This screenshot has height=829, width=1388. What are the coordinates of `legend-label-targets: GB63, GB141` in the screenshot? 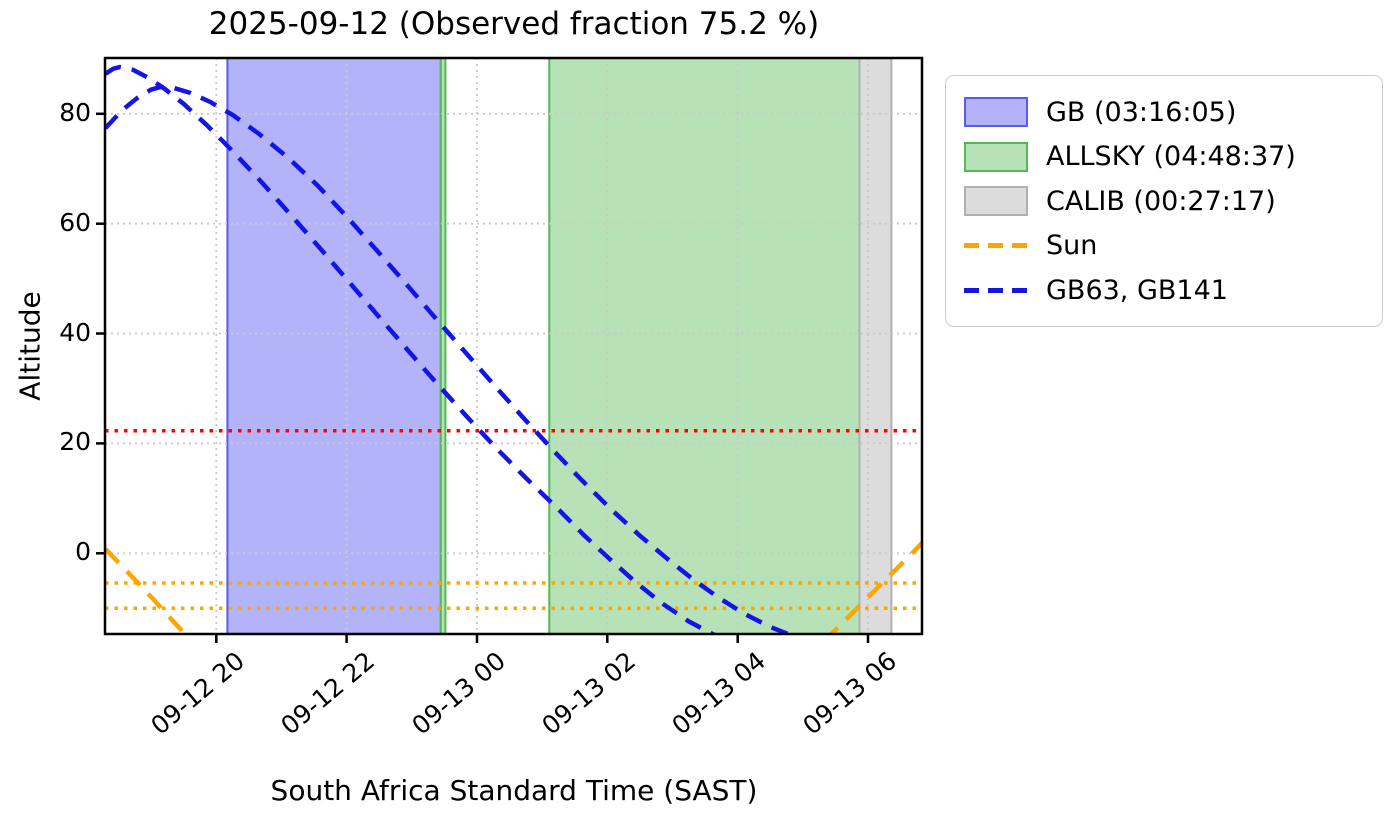 It's located at (1137, 290).